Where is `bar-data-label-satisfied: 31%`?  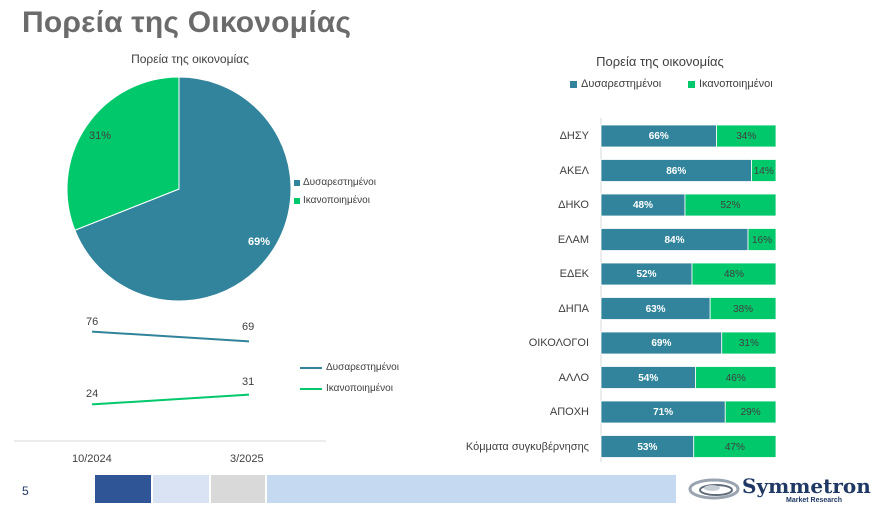
bar-data-label-satisfied: 31% is located at coordinates (748, 343).